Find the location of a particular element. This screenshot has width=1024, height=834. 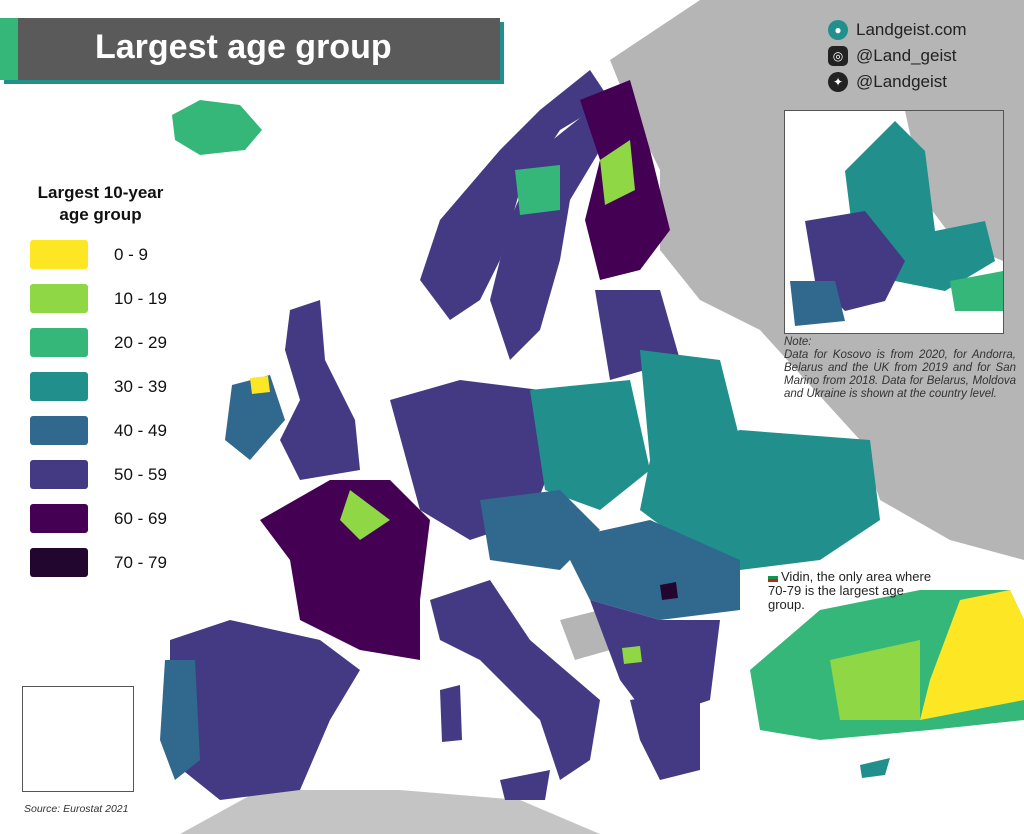

romania-hungary is located at coordinates (650, 570).